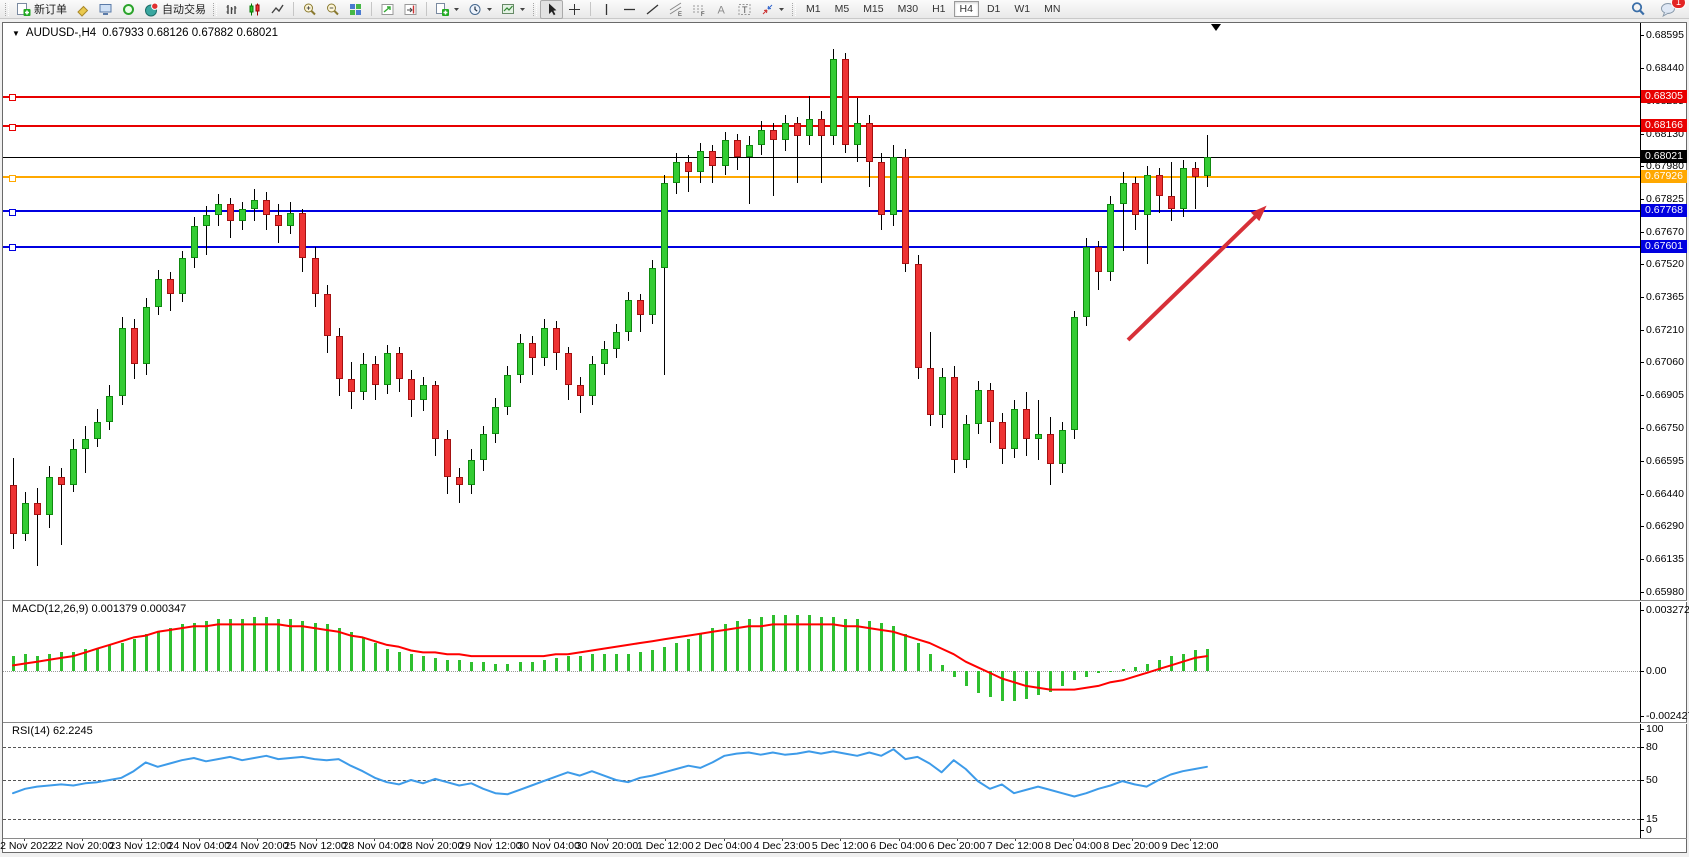 This screenshot has width=1689, height=857. What do you see at coordinates (574, 9) in the screenshot?
I see `crosshair-tool-button` at bounding box center [574, 9].